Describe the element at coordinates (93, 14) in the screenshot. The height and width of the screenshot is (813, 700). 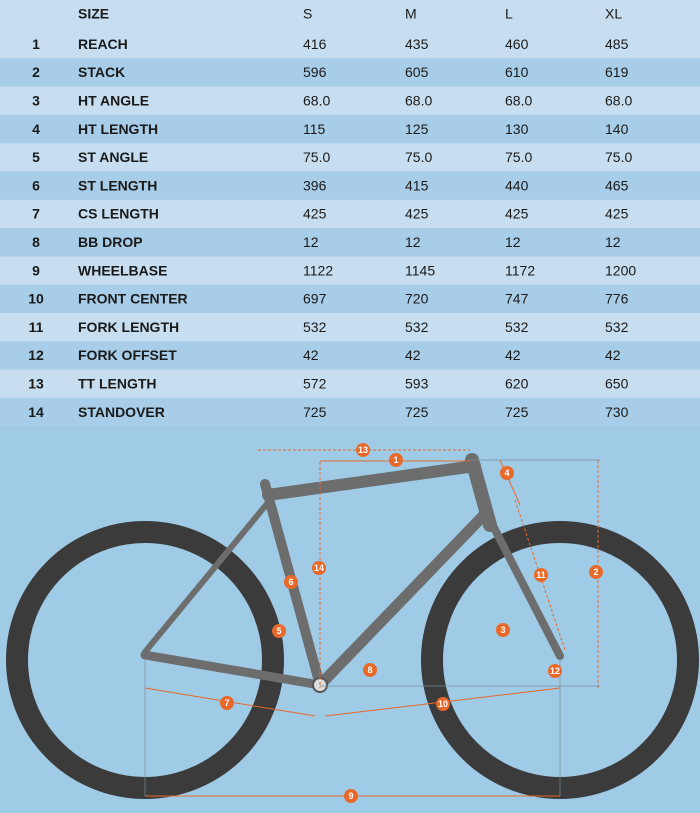
I see `header-cell: SIZE` at that location.